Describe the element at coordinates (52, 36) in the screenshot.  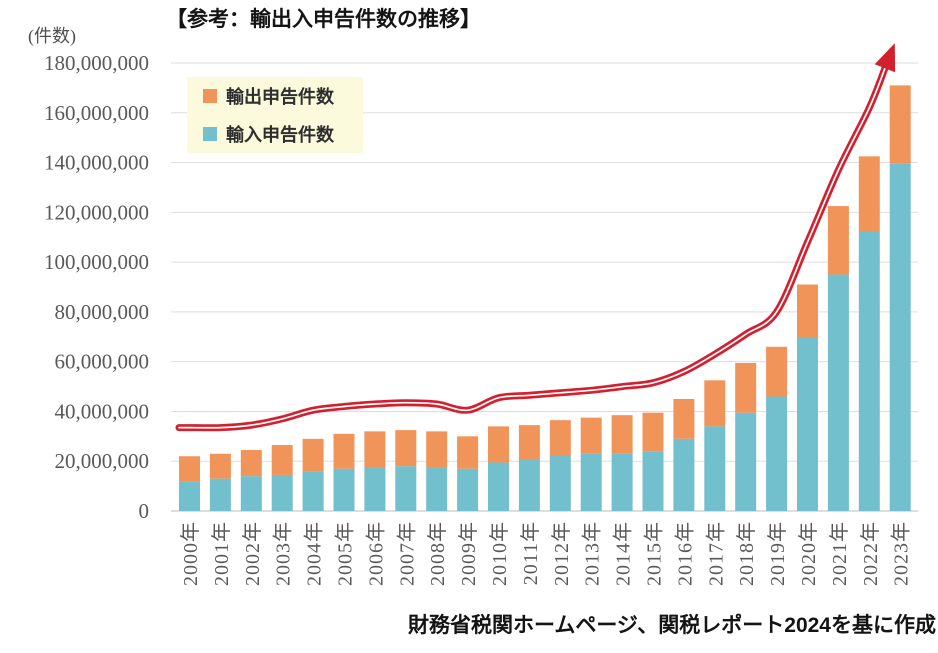
I see `y-axis-unit-label: (件数)` at that location.